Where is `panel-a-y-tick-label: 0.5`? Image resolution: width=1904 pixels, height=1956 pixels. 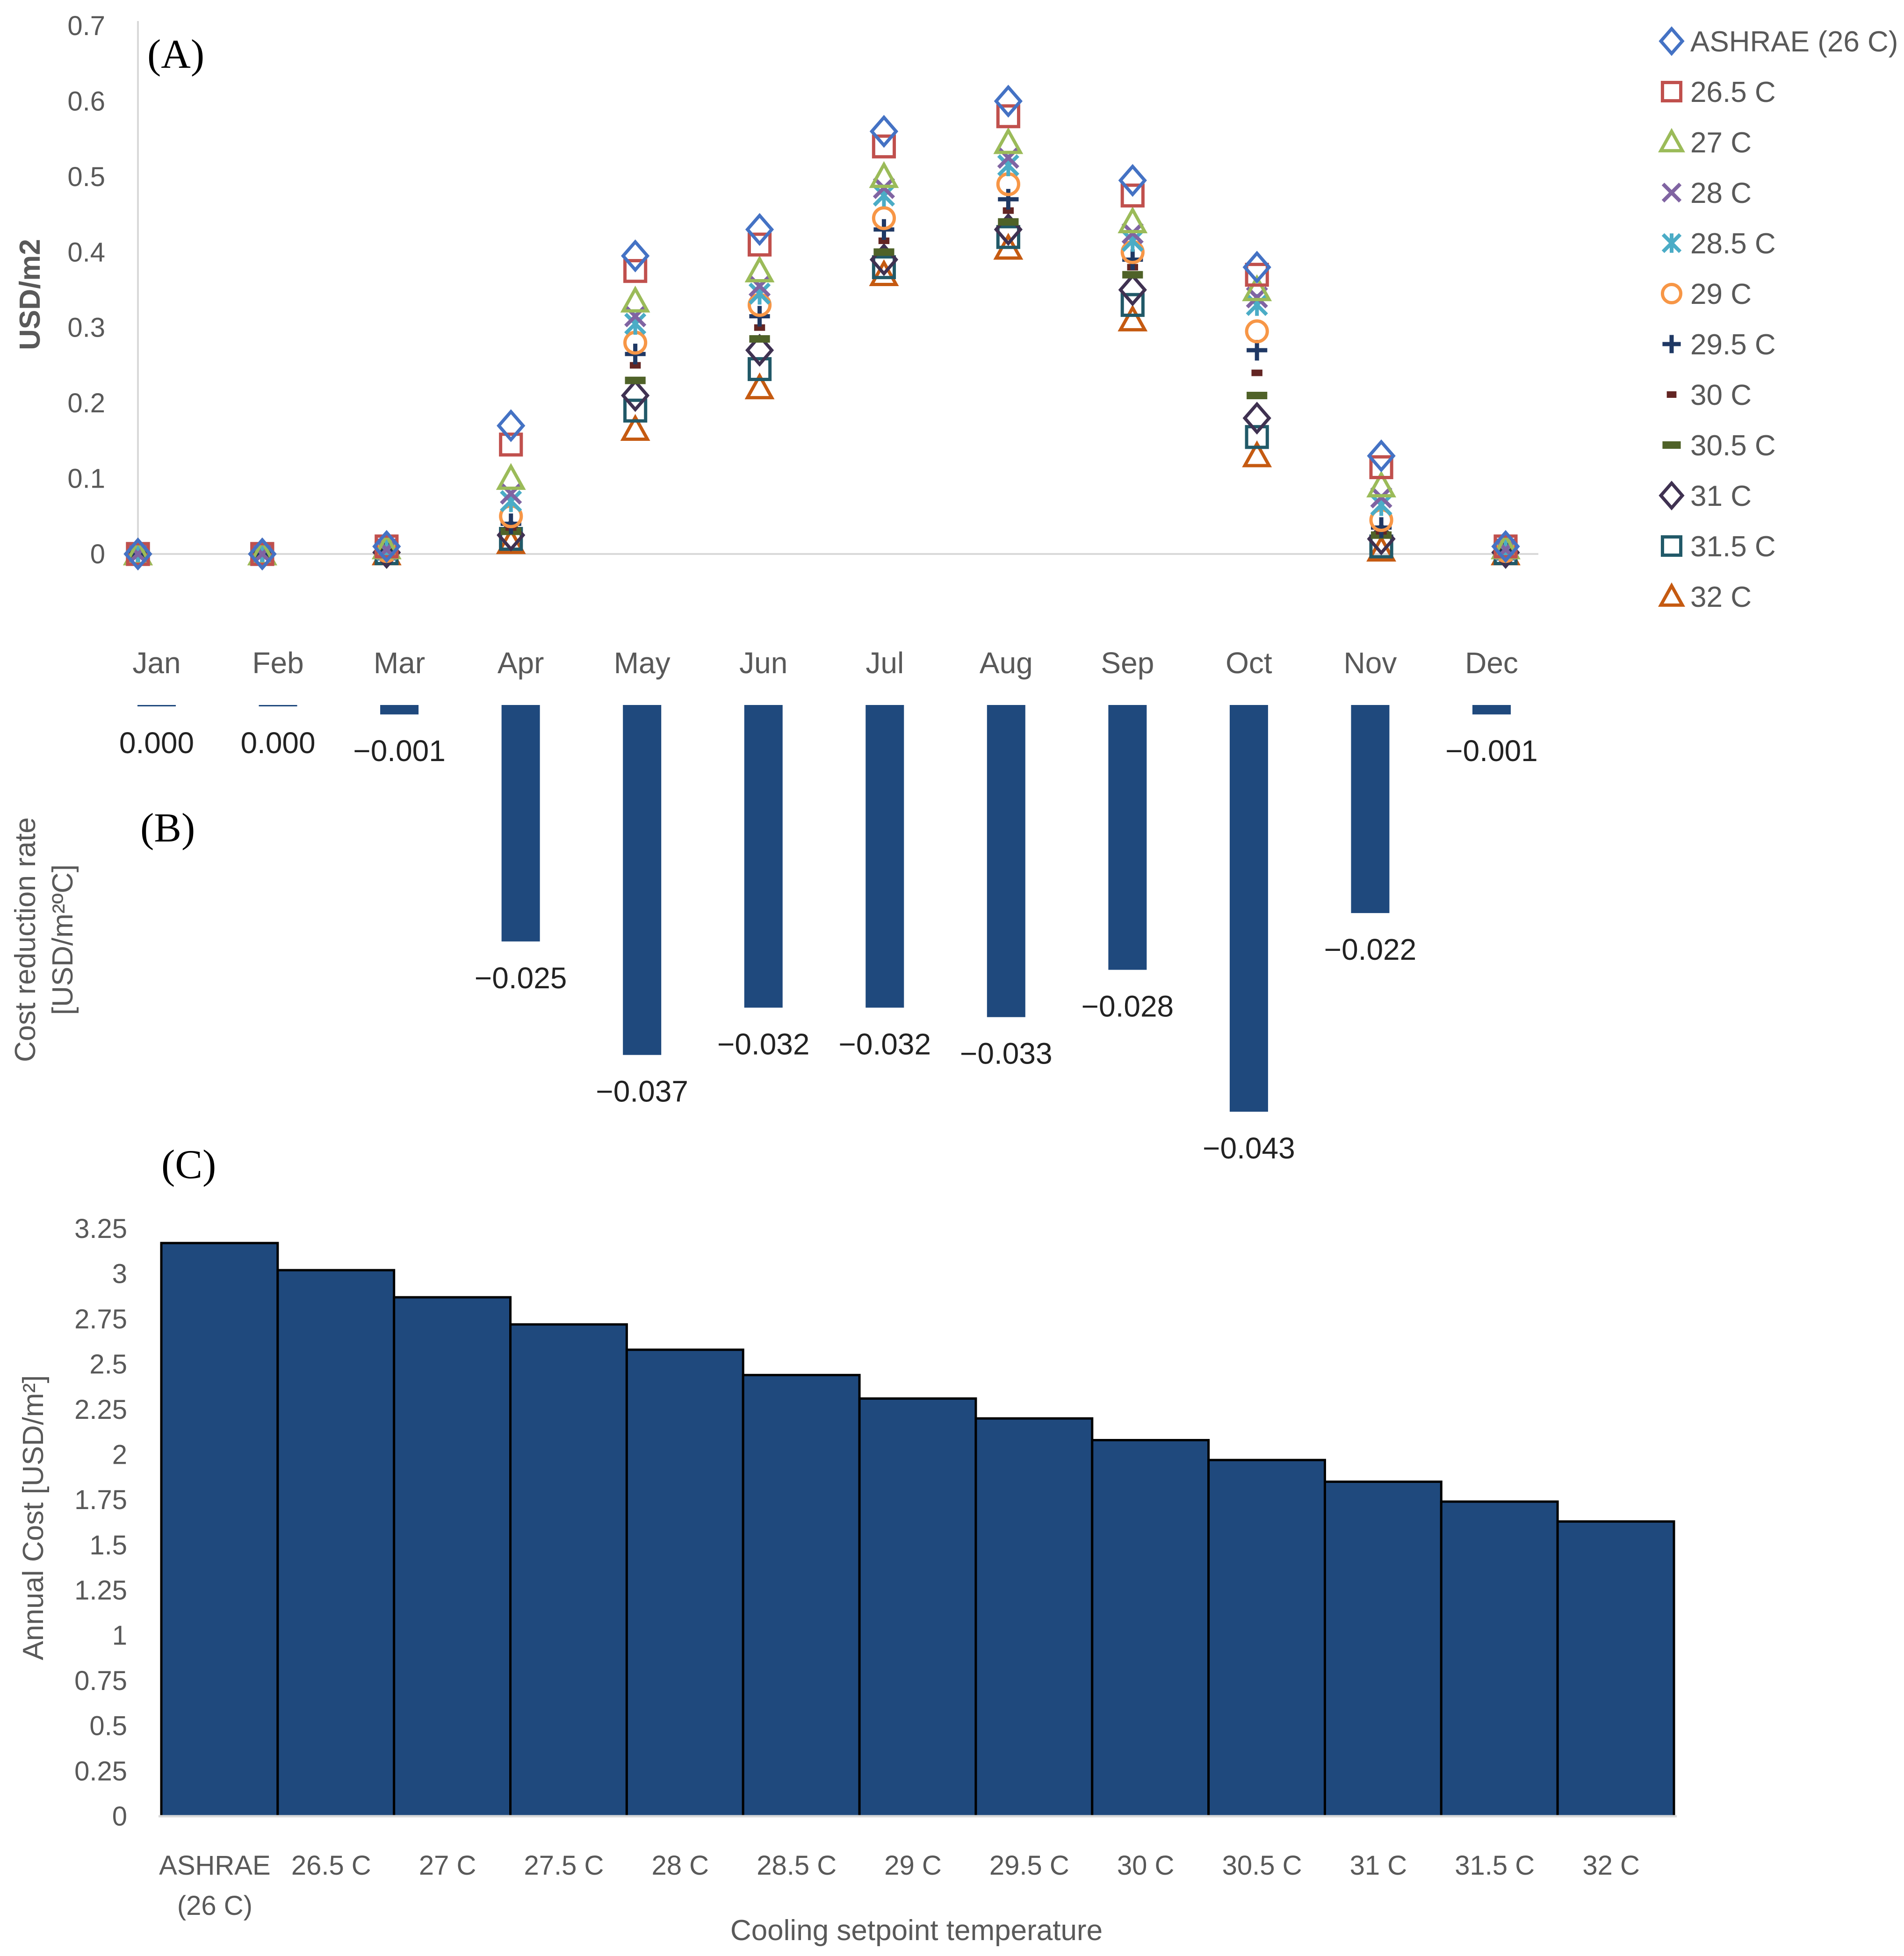
panel-a-y-tick-label: 0.5 is located at coordinates (86, 177).